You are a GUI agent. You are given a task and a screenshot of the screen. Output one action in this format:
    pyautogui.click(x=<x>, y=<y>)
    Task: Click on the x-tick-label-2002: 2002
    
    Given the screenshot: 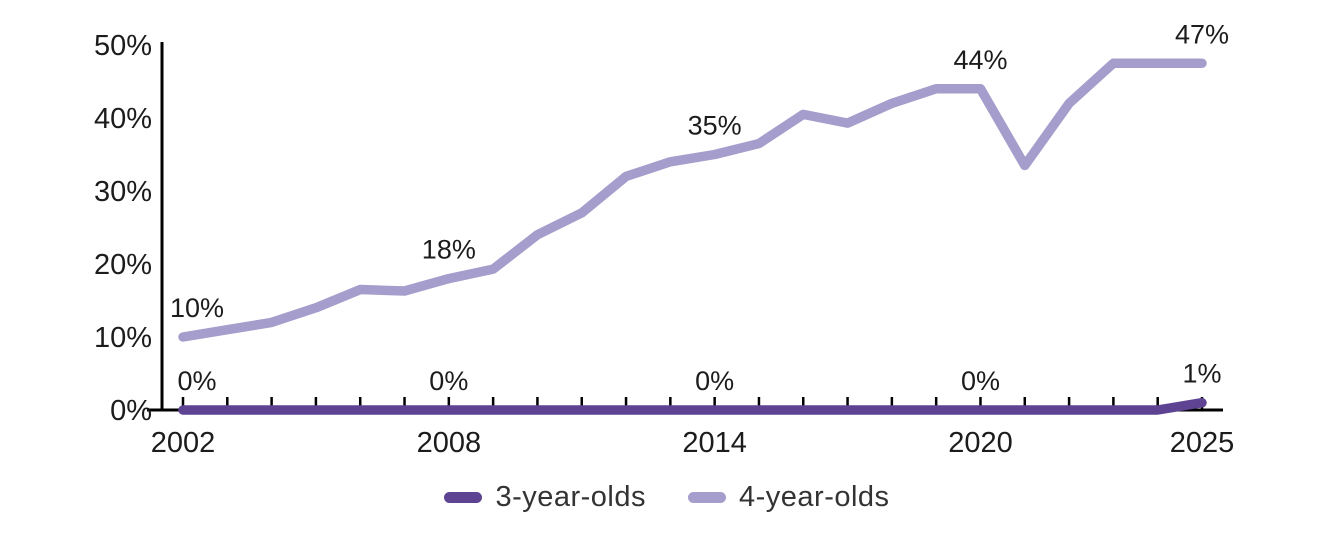 What is the action you would take?
    pyautogui.click(x=183, y=443)
    